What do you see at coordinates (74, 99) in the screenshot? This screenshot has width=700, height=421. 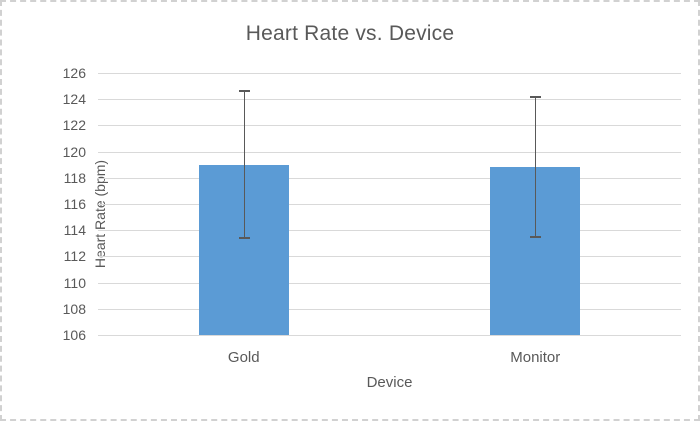 I see `y-tick-label: 124` at bounding box center [74, 99].